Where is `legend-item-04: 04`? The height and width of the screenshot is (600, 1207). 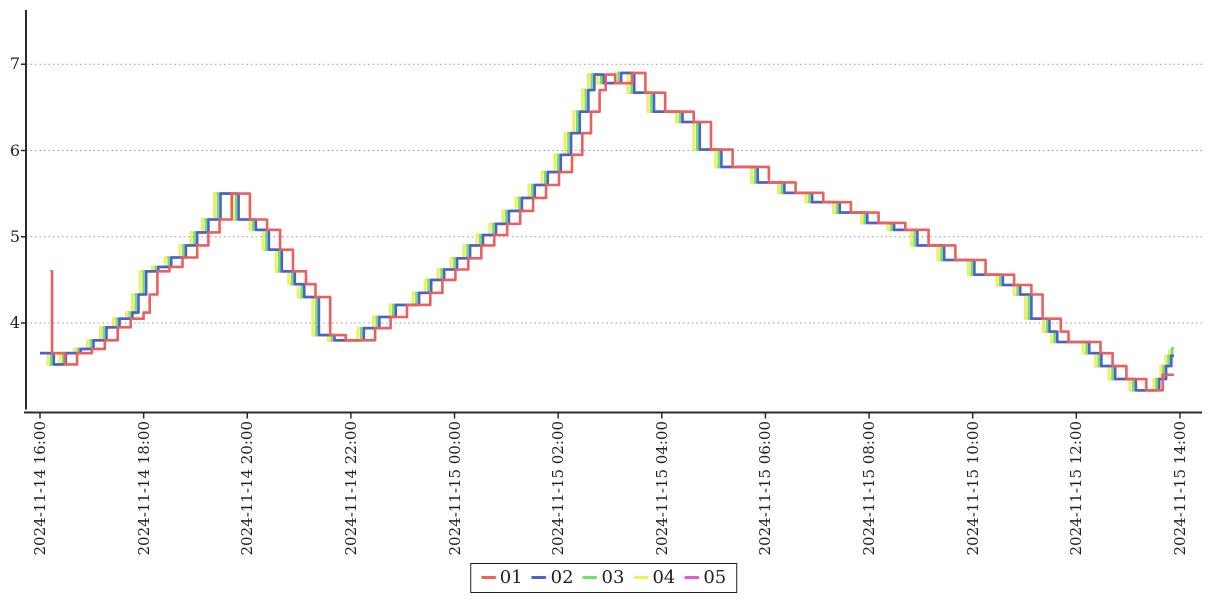
legend-item-04: 04 is located at coordinates (654, 577).